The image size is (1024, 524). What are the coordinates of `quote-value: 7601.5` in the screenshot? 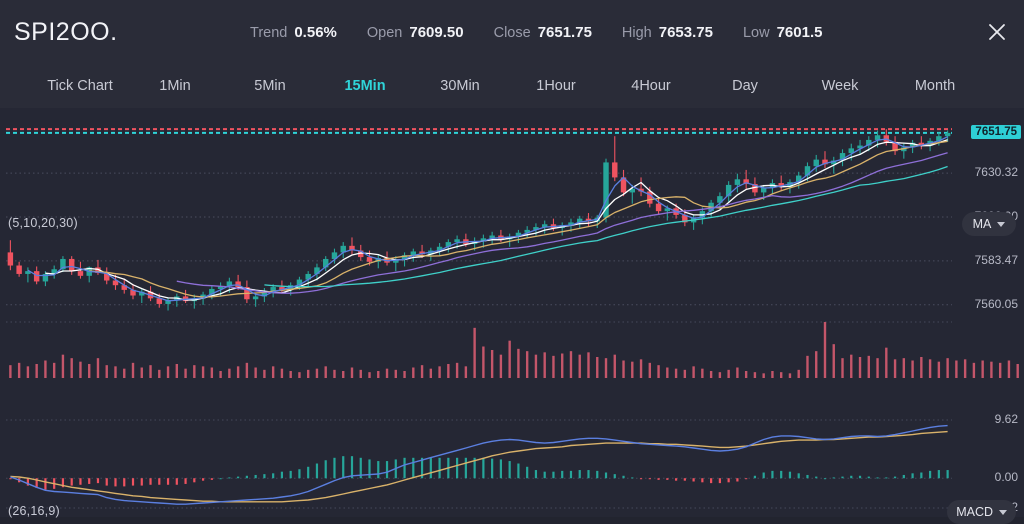 It's located at (799, 32).